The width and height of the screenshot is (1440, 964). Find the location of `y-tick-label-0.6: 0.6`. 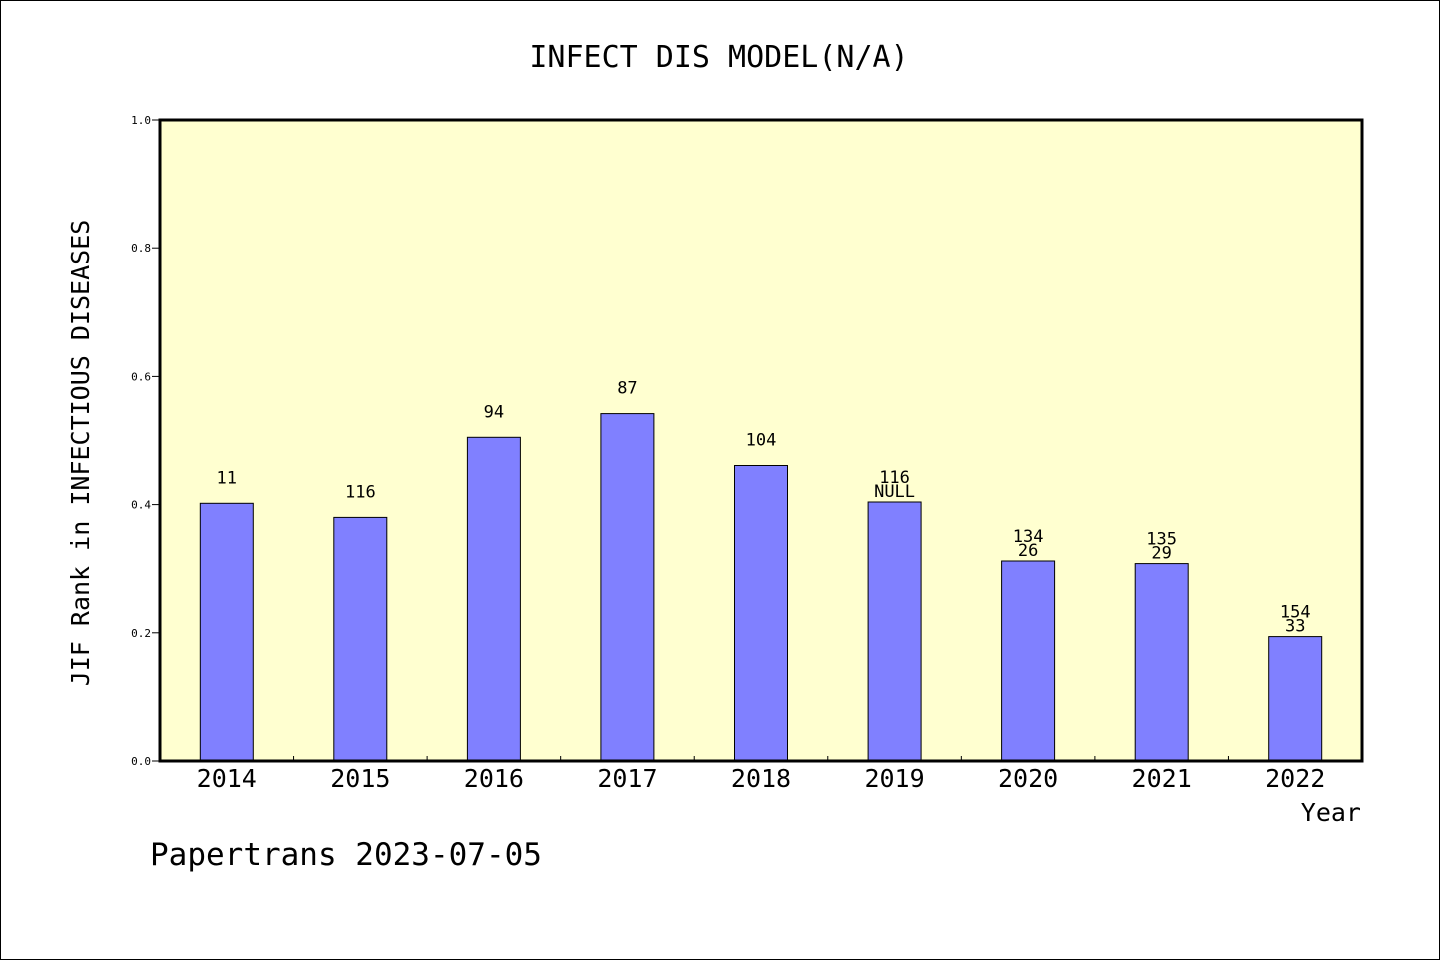

y-tick-label-0.6: 0.6 is located at coordinates (141, 376).